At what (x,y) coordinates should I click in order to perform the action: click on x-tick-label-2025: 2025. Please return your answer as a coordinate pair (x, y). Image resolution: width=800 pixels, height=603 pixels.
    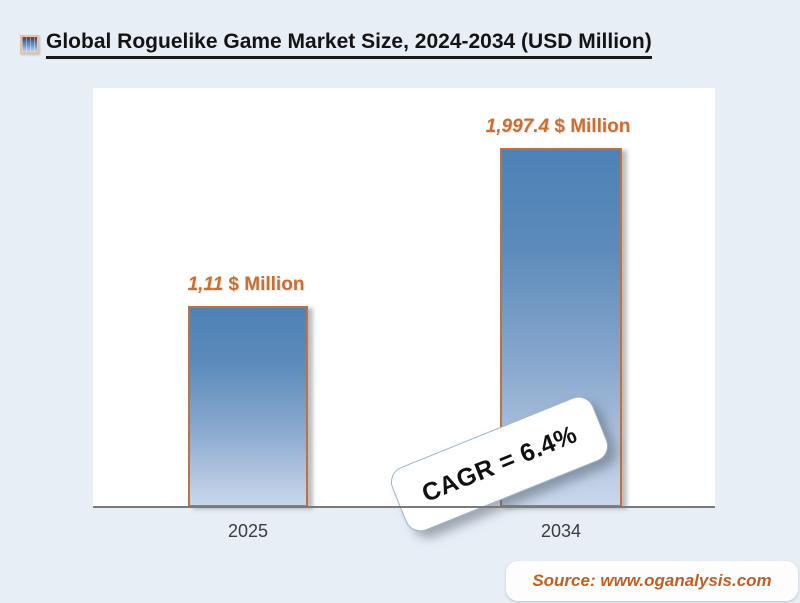
    Looking at the image, I should click on (248, 531).